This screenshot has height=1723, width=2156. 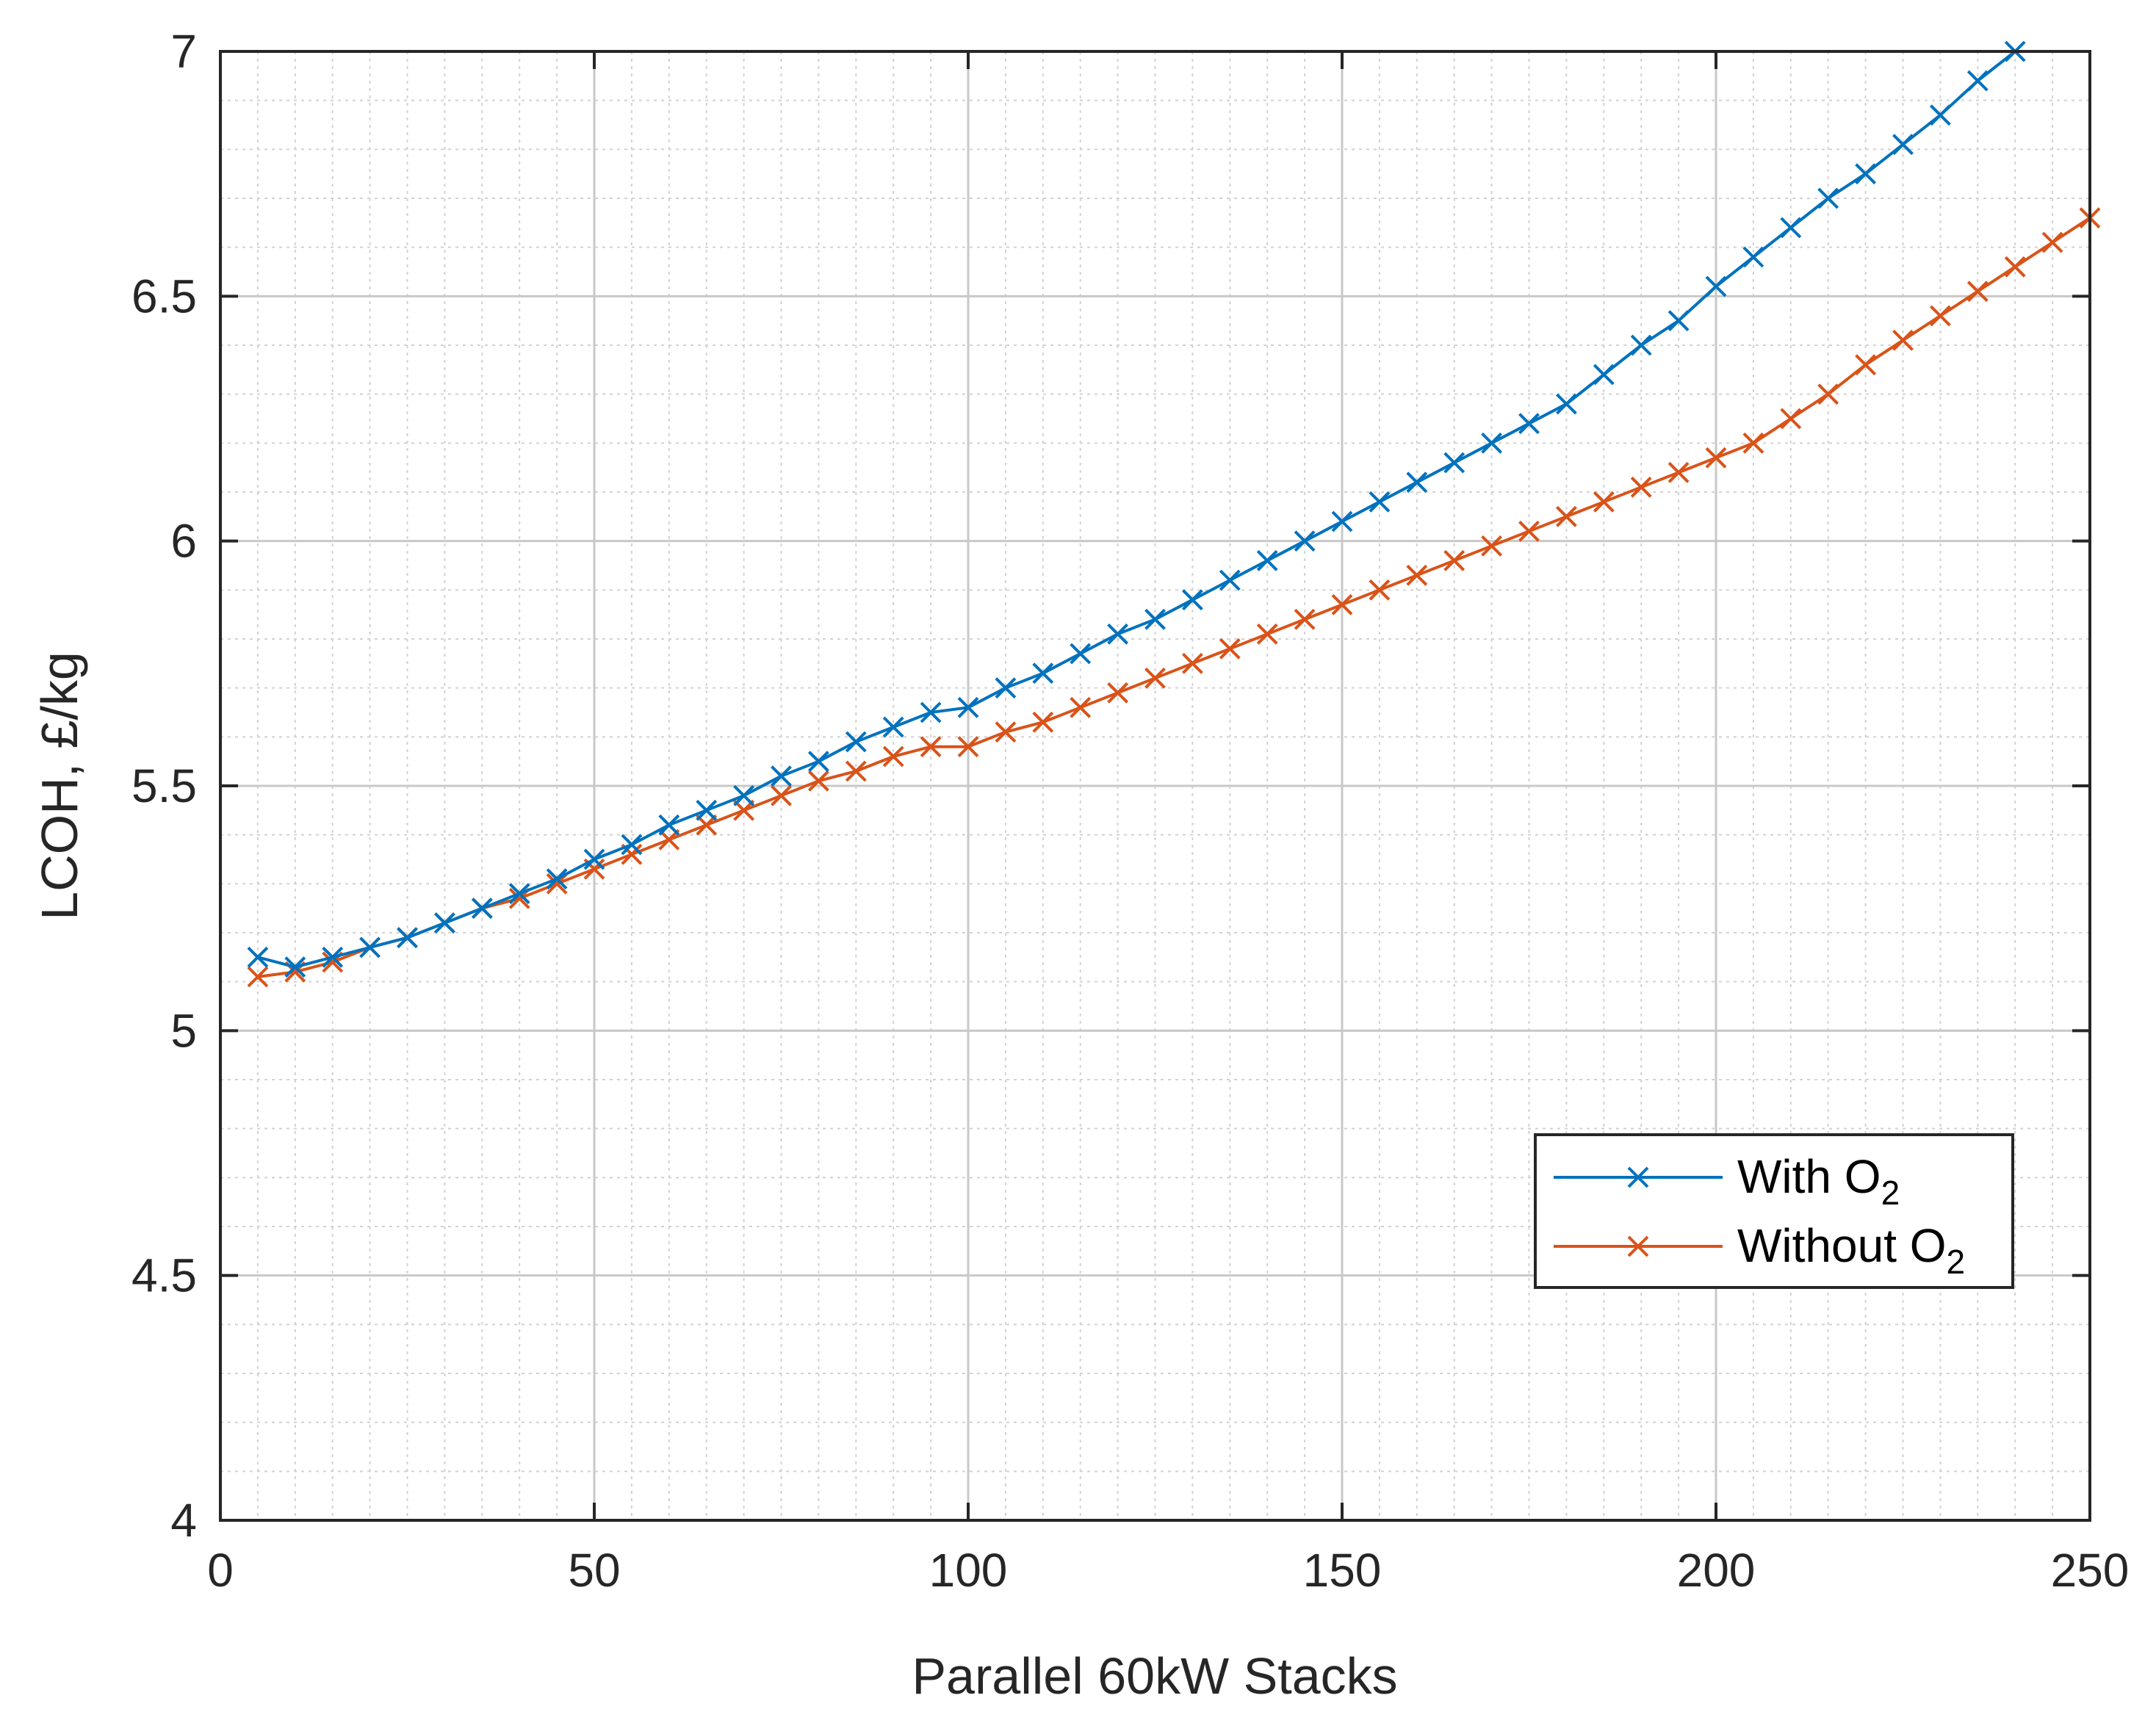 What do you see at coordinates (1168, 1570) in the screenshot?
I see `x-tick-labels: 0 50 100 150 200 250` at bounding box center [1168, 1570].